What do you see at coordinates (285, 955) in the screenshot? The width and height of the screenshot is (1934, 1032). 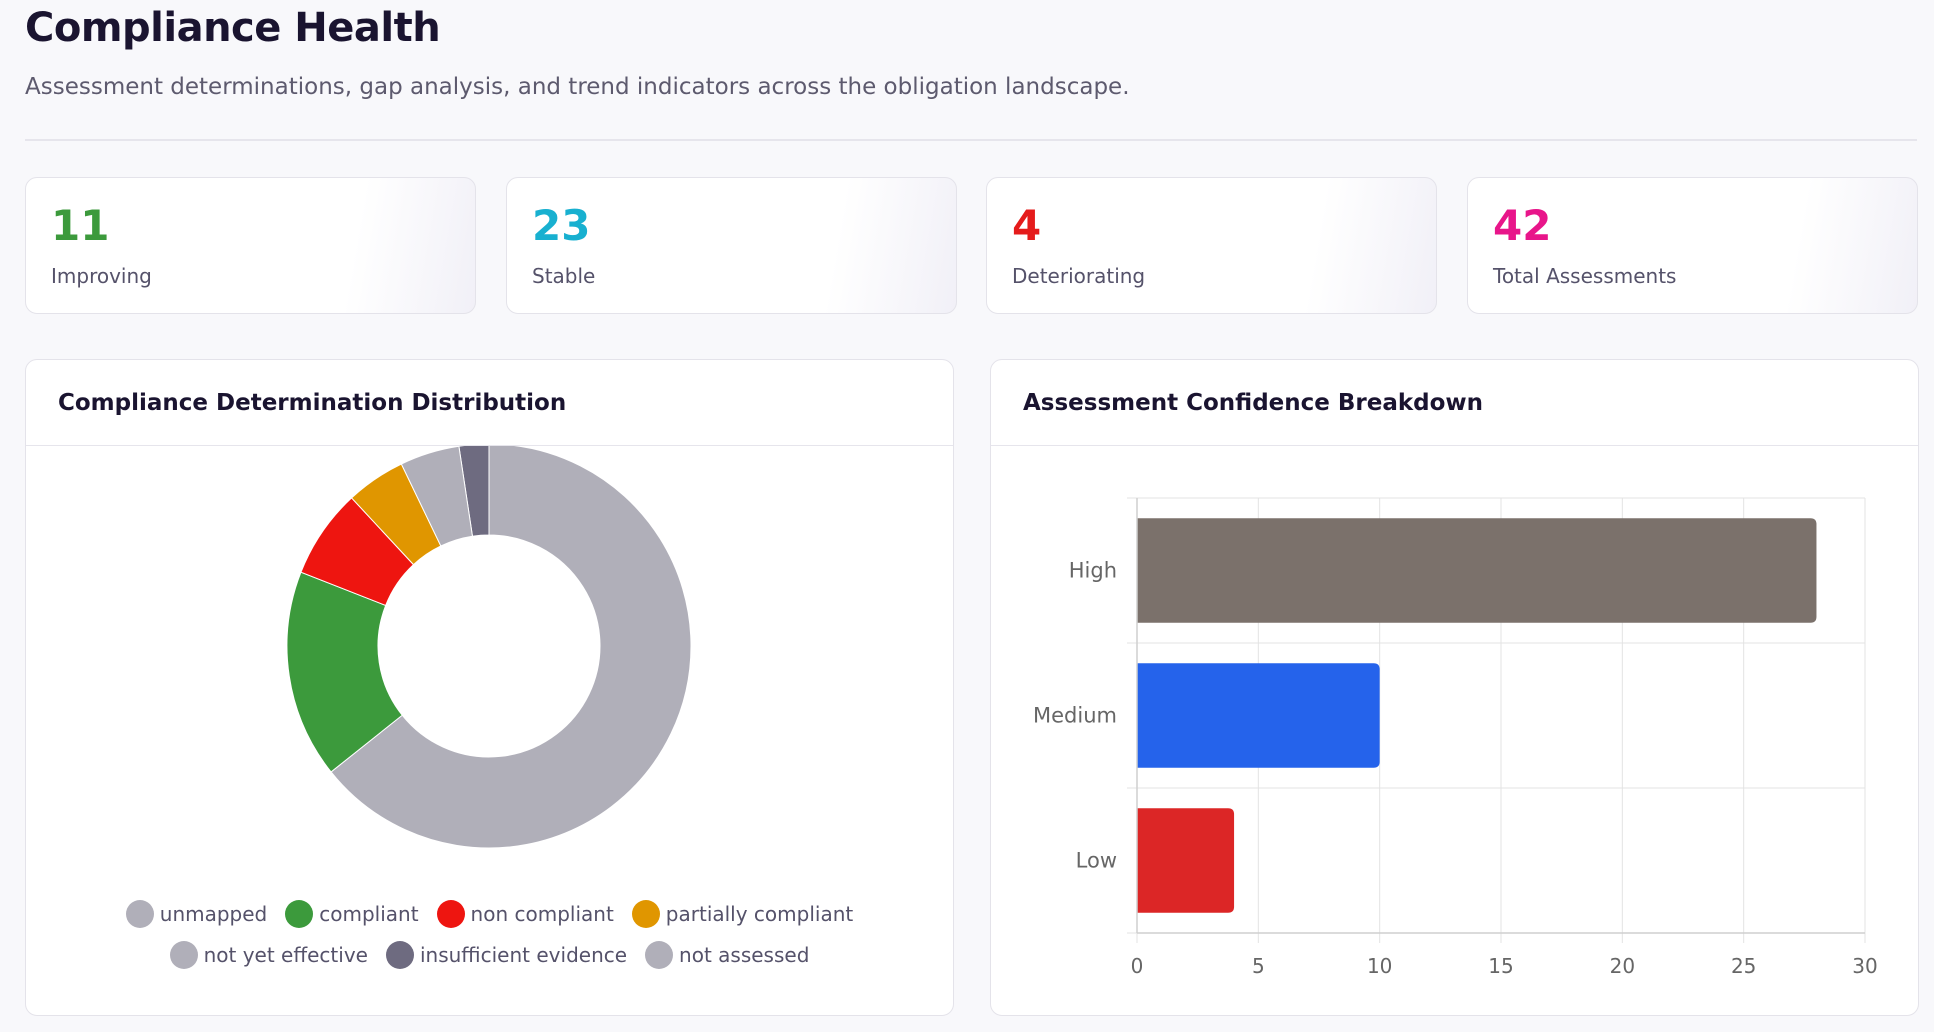 I see `legend-label: not yet effective` at bounding box center [285, 955].